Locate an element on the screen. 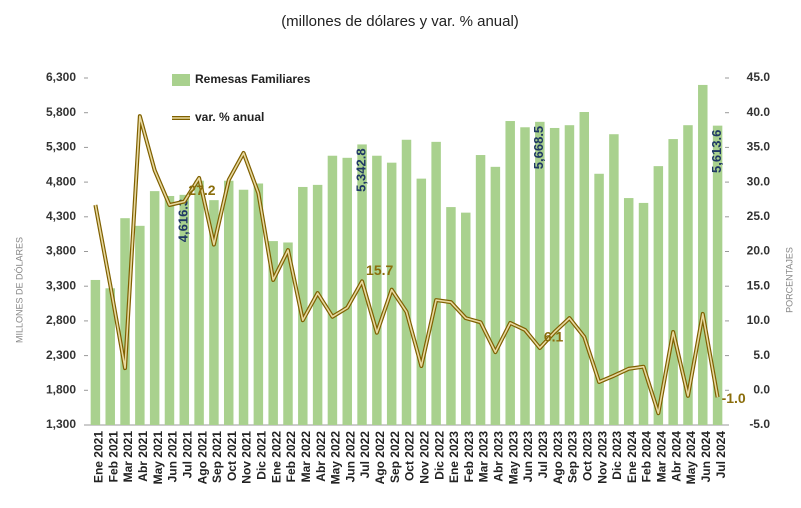 The height and width of the screenshot is (508, 801). x-tick-label: Mar 2021 is located at coordinates (128, 457).